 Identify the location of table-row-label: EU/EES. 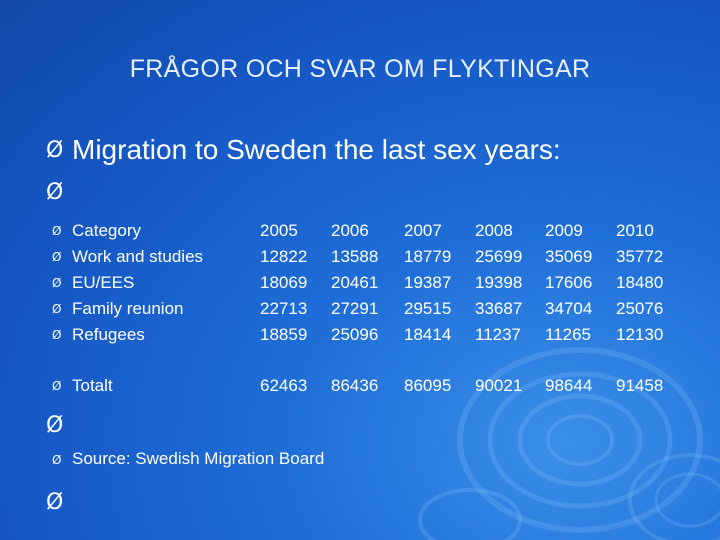
(103, 282).